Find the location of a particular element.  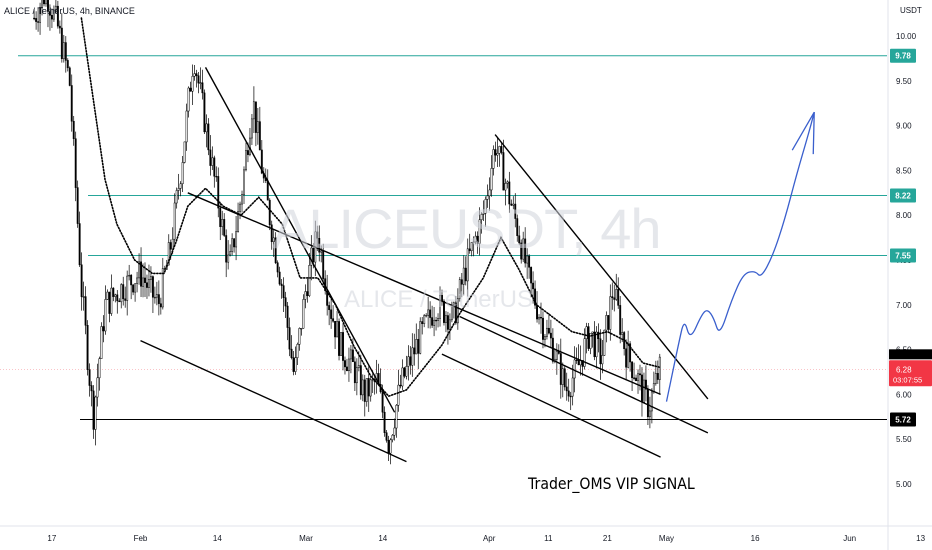

x-tick-label: 14 is located at coordinates (217, 538).